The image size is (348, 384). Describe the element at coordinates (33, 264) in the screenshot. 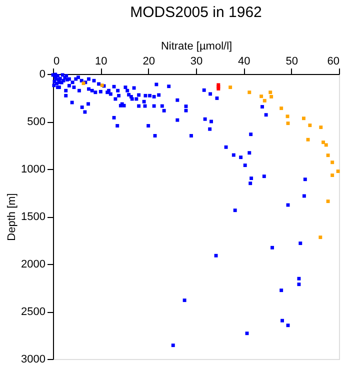

I see `y-tick-label: 2000` at that location.